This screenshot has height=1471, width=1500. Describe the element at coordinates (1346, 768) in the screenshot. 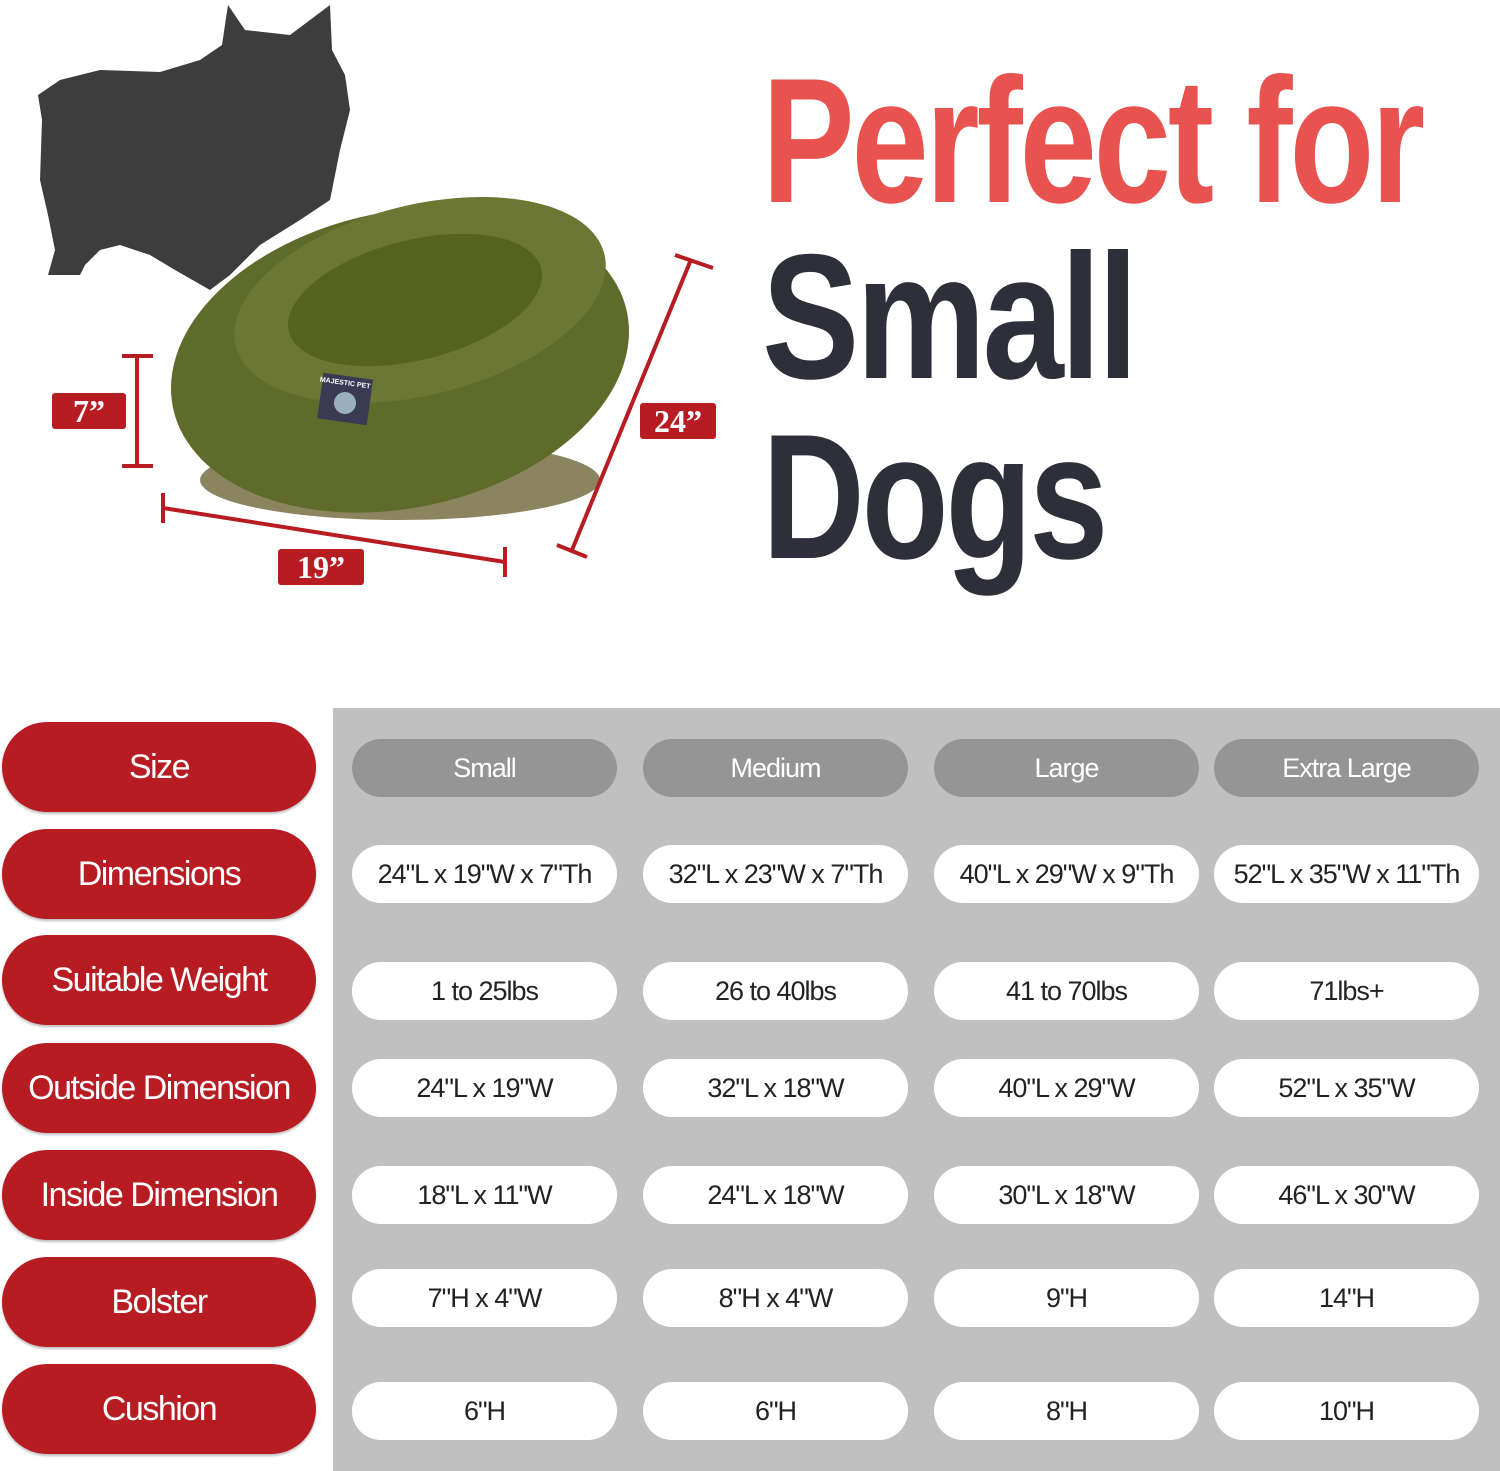

I see `size-header-cell: Extra Large` at that location.